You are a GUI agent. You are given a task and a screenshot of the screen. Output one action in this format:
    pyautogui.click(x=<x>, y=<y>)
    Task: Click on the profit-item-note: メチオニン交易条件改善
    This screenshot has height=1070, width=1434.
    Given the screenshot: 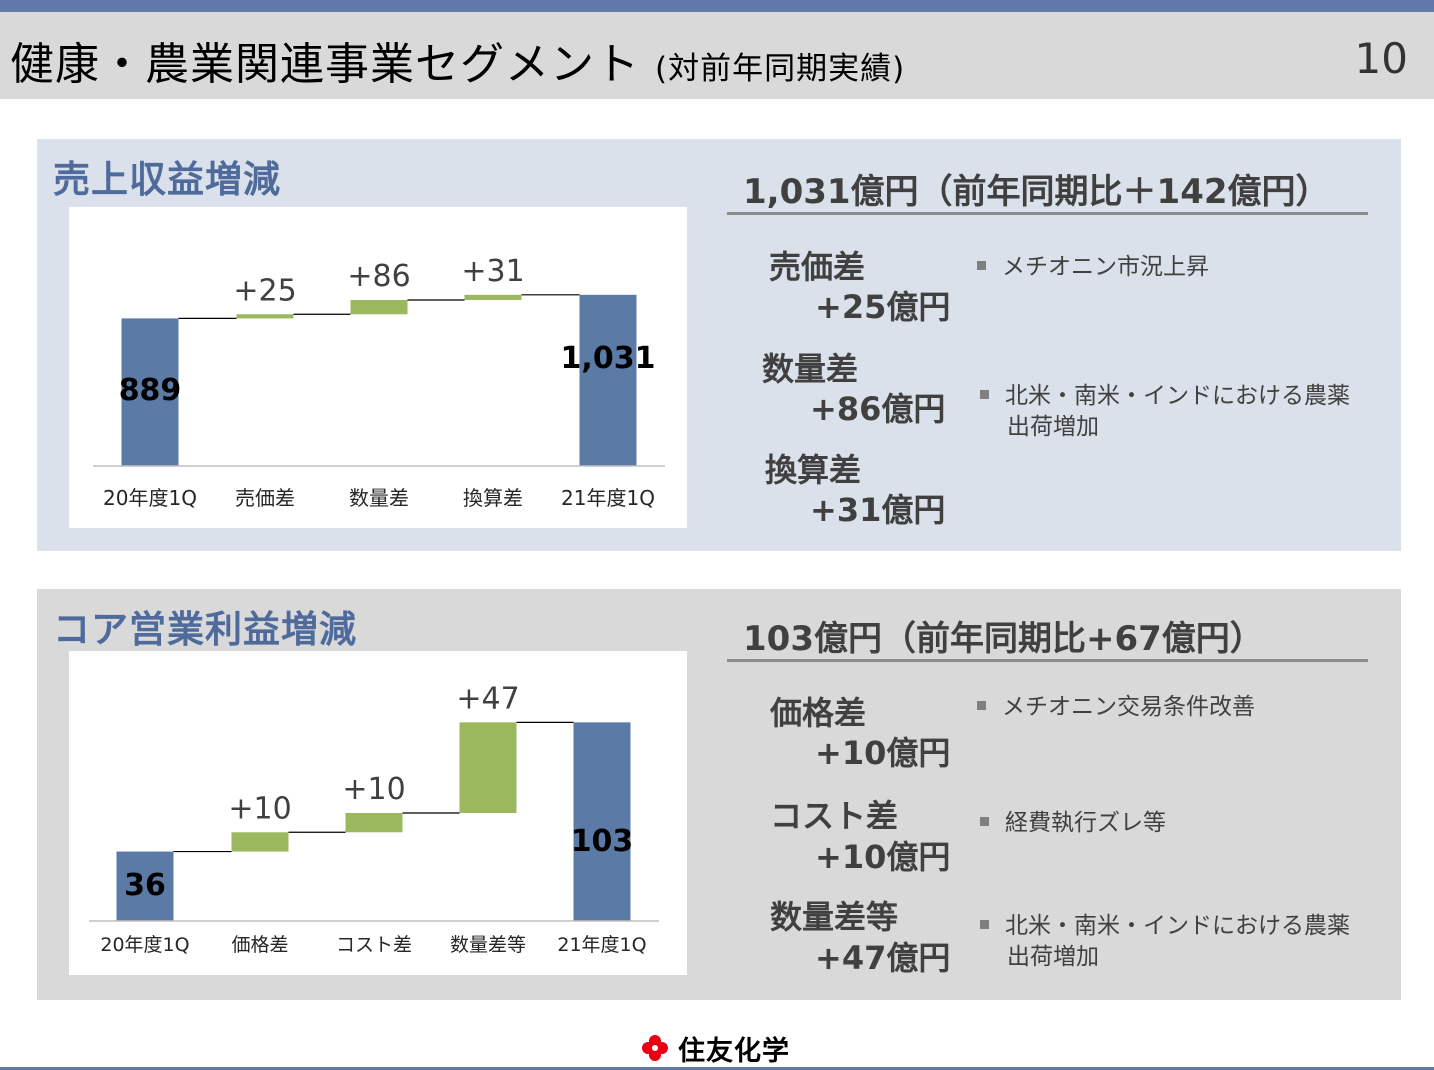 What is the action you would take?
    pyautogui.click(x=1116, y=707)
    